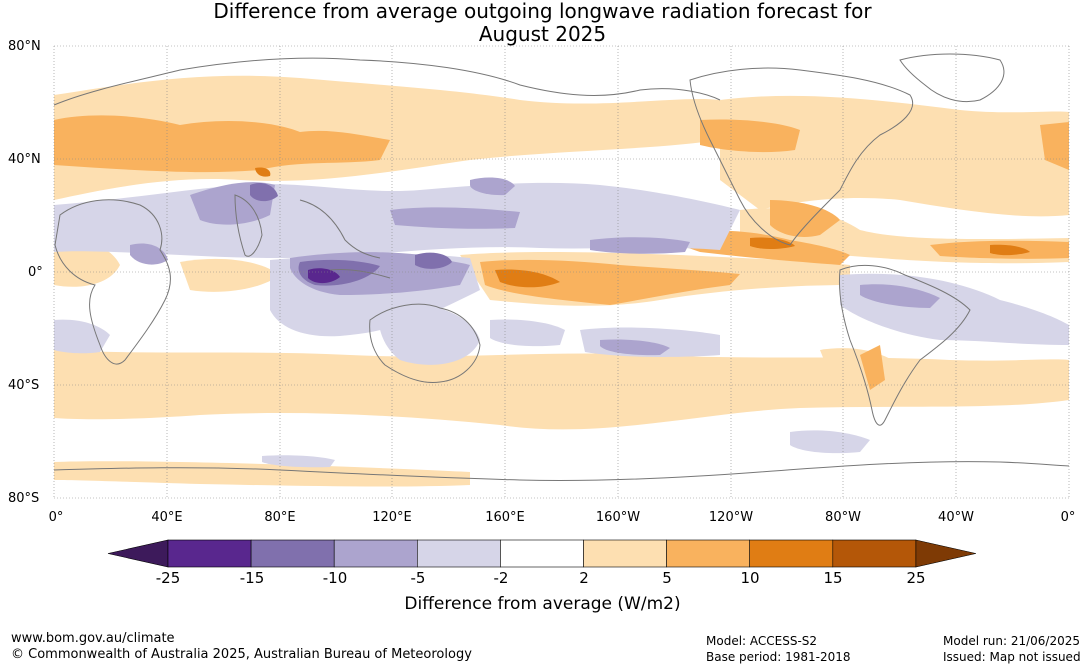 The width and height of the screenshot is (1085, 667). I want to click on very-strong-positive-regions, so click(642, 227).